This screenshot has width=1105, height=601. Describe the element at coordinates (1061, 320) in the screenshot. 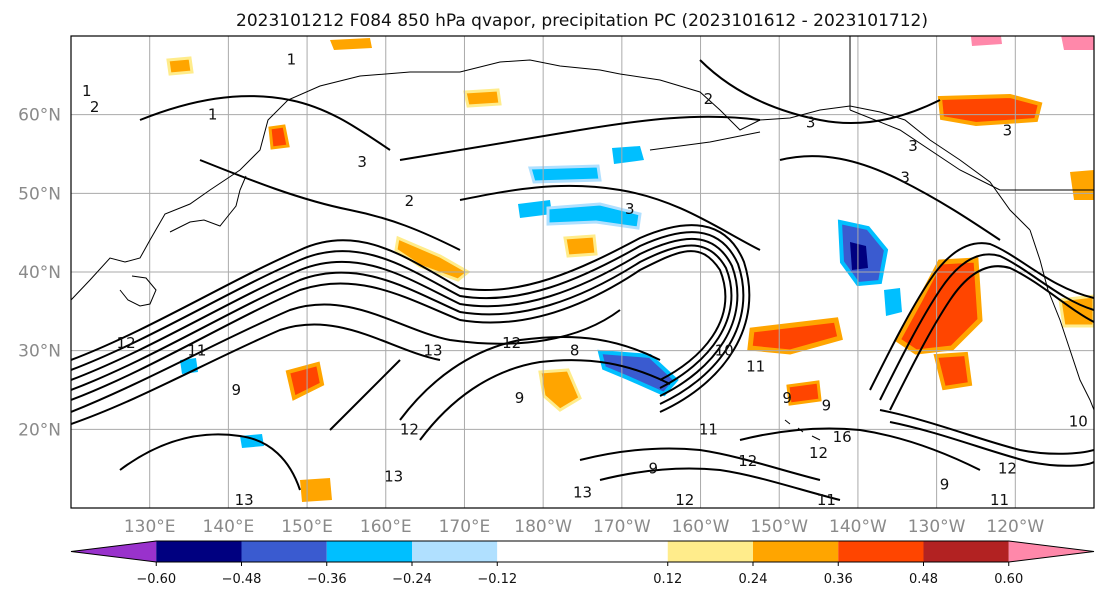

I see `namerica-coastline` at that location.